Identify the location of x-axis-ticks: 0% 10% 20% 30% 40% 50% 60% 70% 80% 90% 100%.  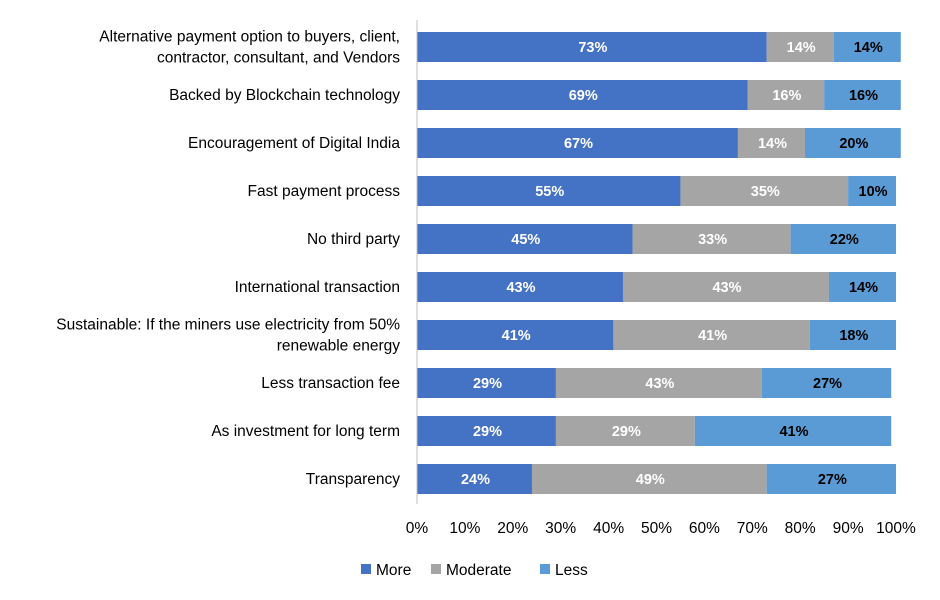
(661, 528).